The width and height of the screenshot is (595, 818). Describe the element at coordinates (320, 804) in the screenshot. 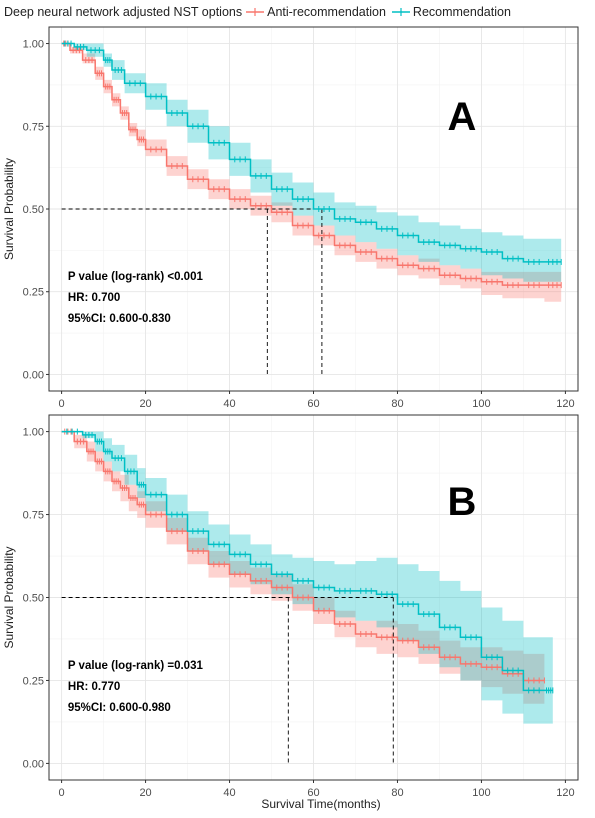

I see `x-axis-title: Survival Time(months)` at that location.